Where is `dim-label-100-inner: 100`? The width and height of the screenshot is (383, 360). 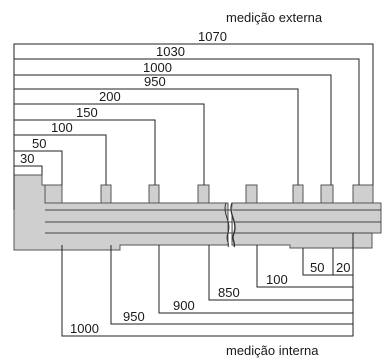 dim-label-100-inner: 100 is located at coordinates (277, 279).